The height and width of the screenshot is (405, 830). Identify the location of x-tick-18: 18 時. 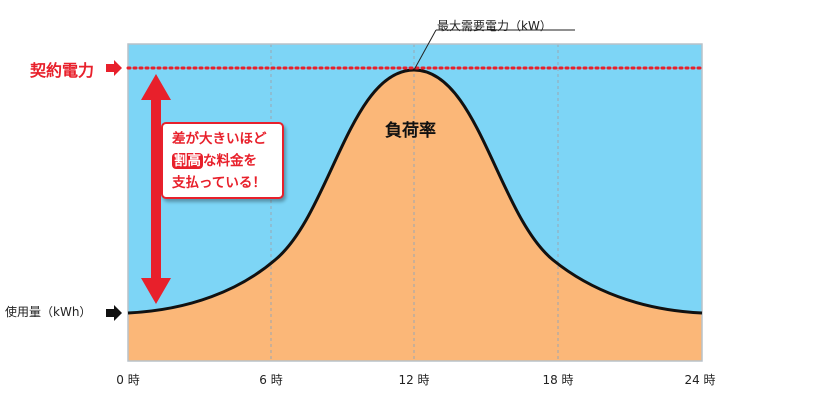
(558, 380).